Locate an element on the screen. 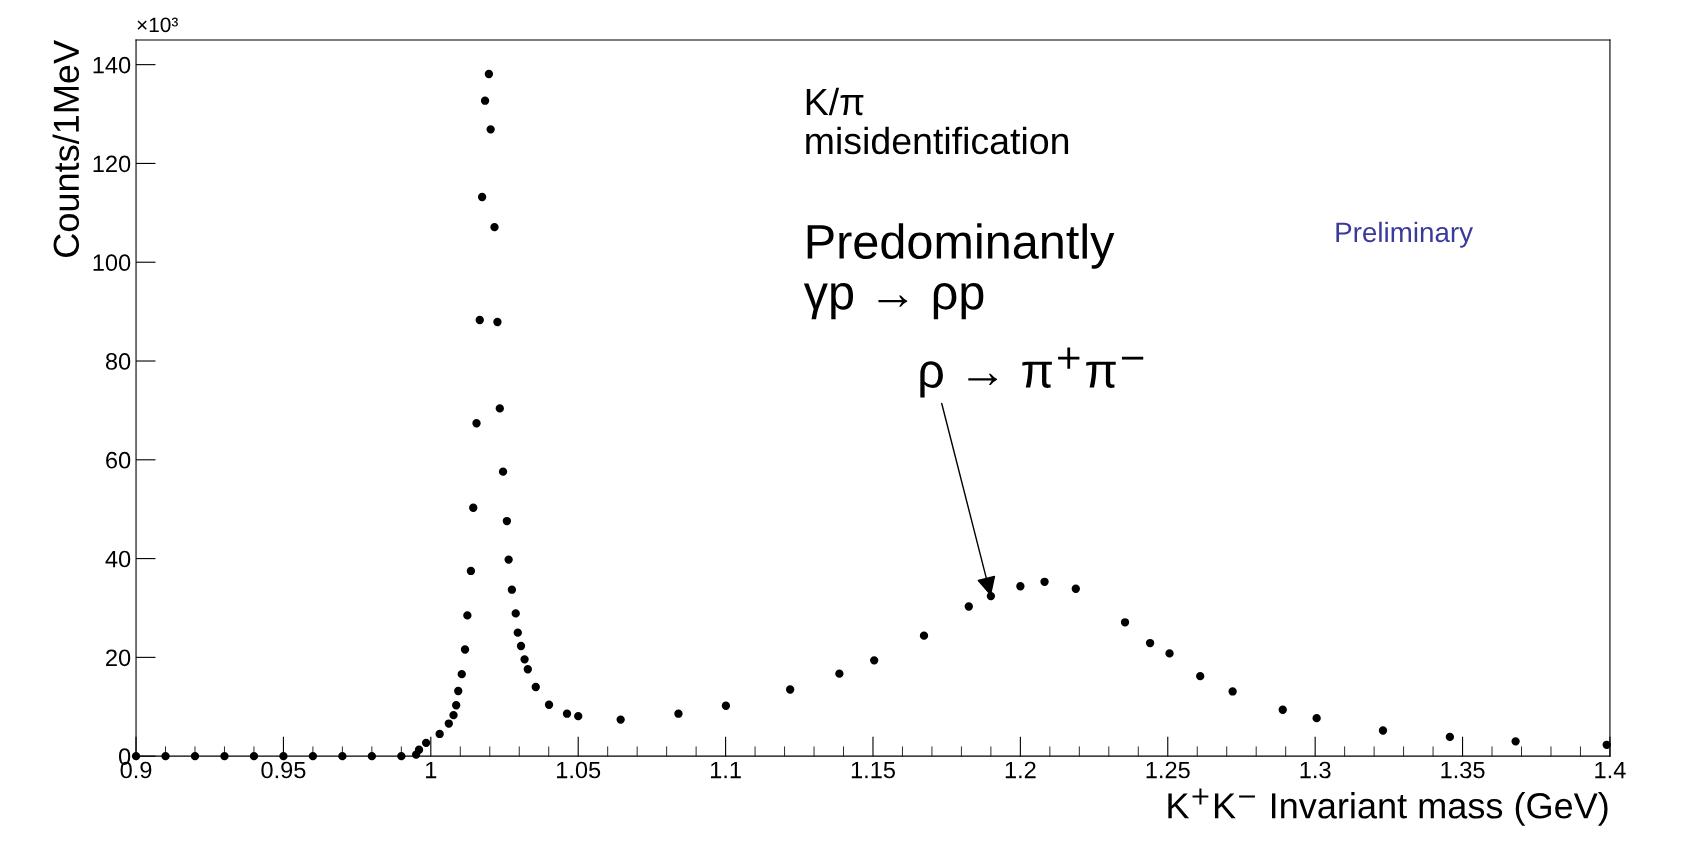  y-tick-label: 40 is located at coordinates (118, 559).